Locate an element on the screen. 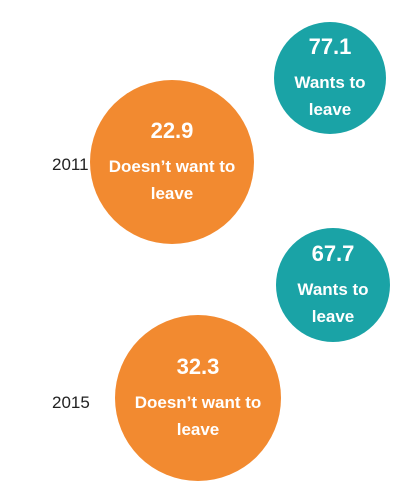  bubble: 77.1 Wants to leave is located at coordinates (330, 78).